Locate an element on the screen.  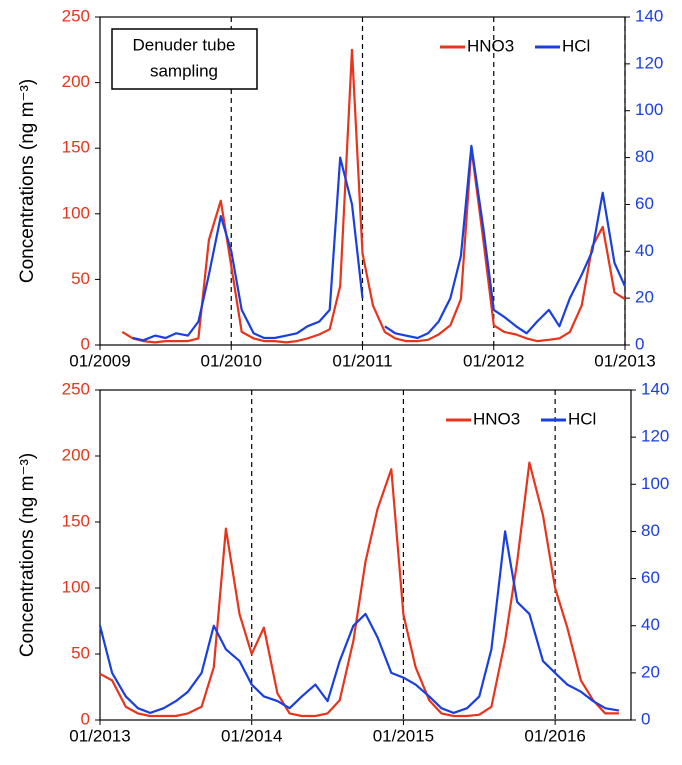
annotation-box is located at coordinates (184, 59).